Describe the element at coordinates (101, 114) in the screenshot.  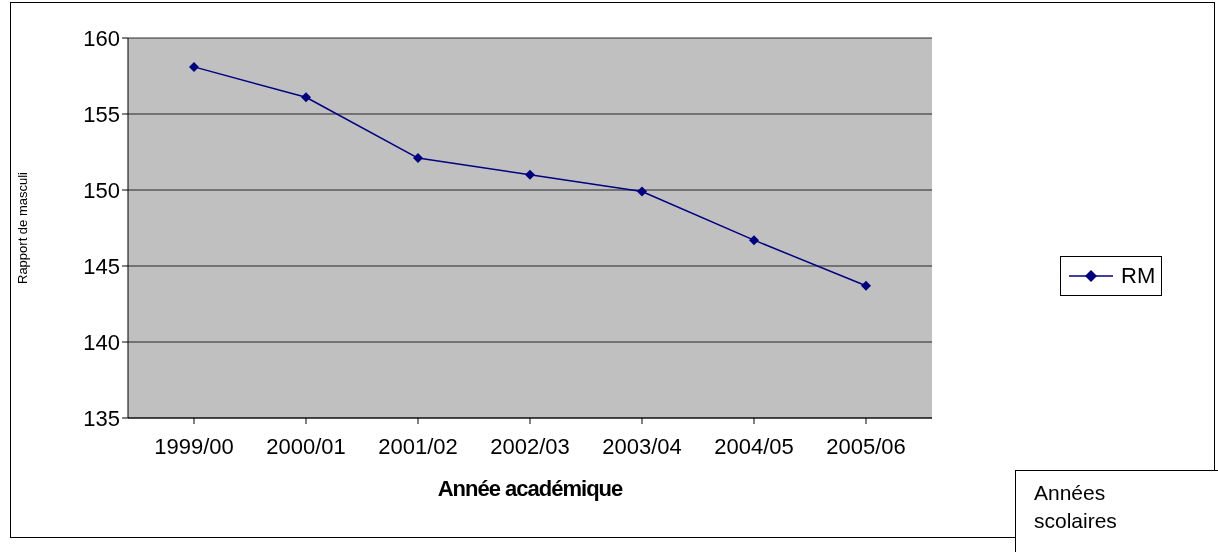
I see `y-tick-label: 155` at that location.